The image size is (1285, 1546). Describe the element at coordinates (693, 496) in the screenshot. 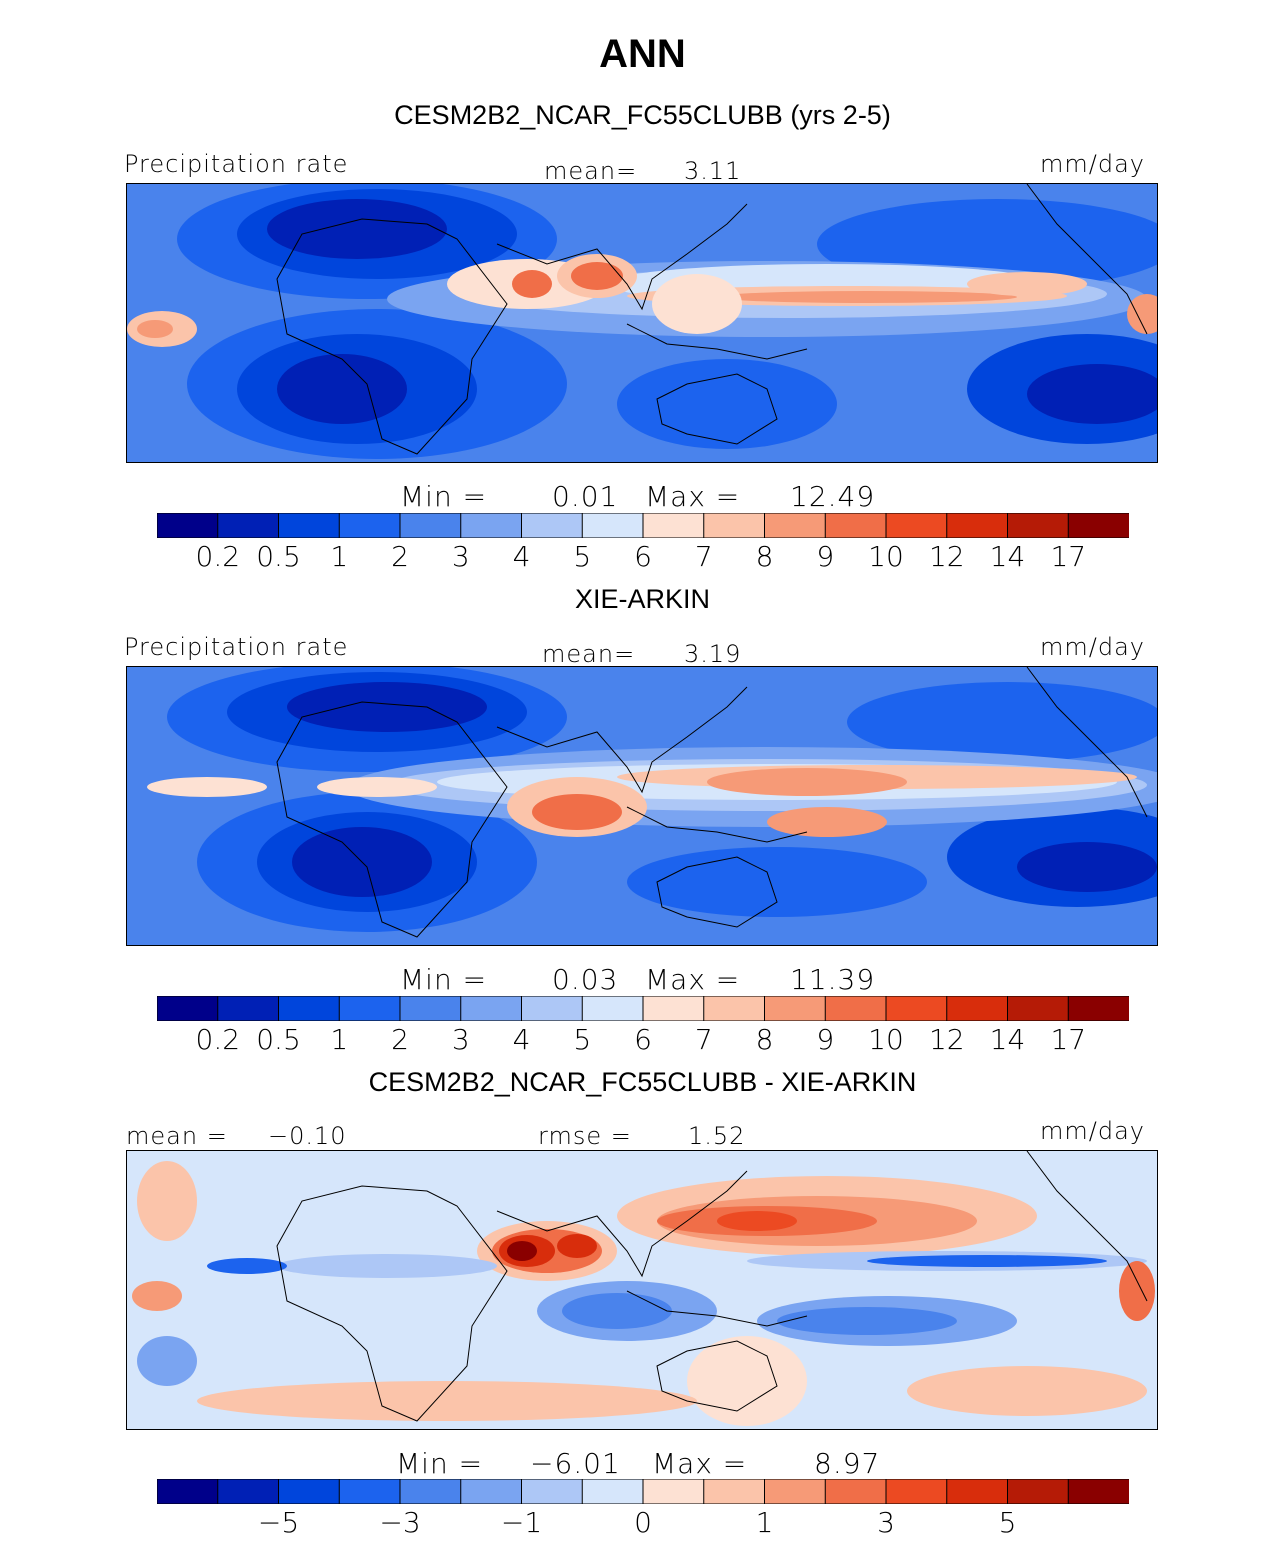

I see `panel-1-max-label: Max =` at that location.